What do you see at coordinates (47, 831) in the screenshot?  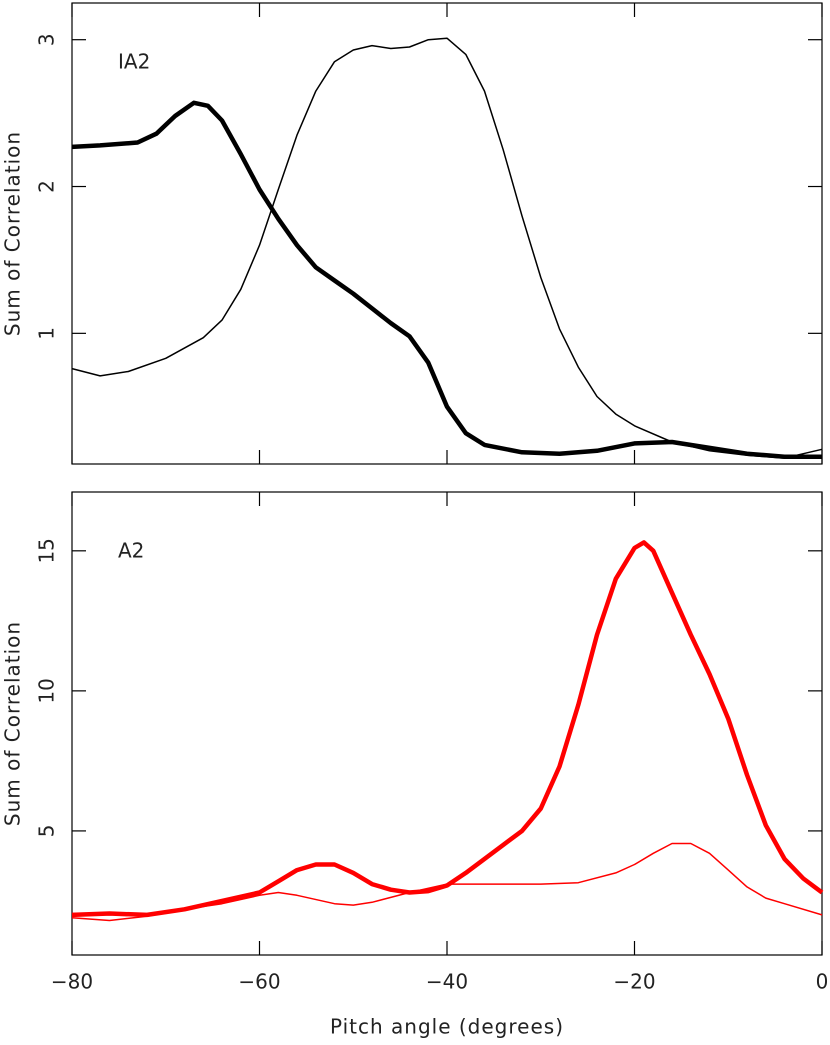 I see `y-tick-label: 5` at bounding box center [47, 831].